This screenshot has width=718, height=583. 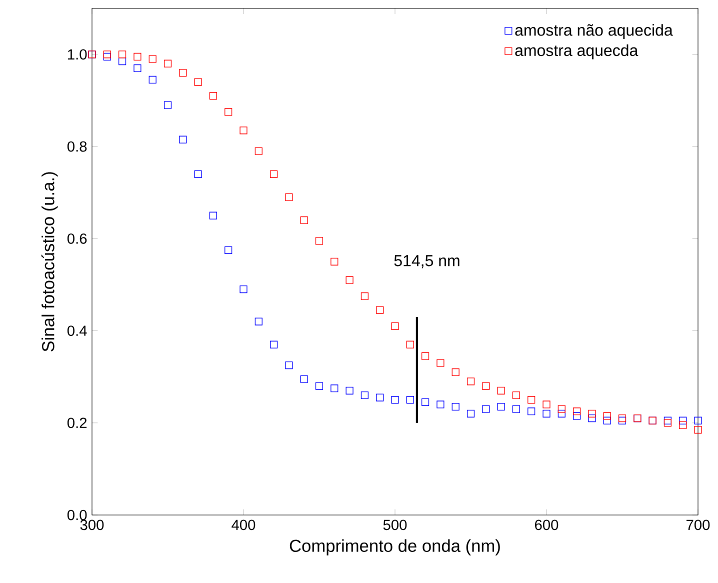 I want to click on y-axis-title: Sinal fotoacústico (u.a.), so click(x=49, y=262).